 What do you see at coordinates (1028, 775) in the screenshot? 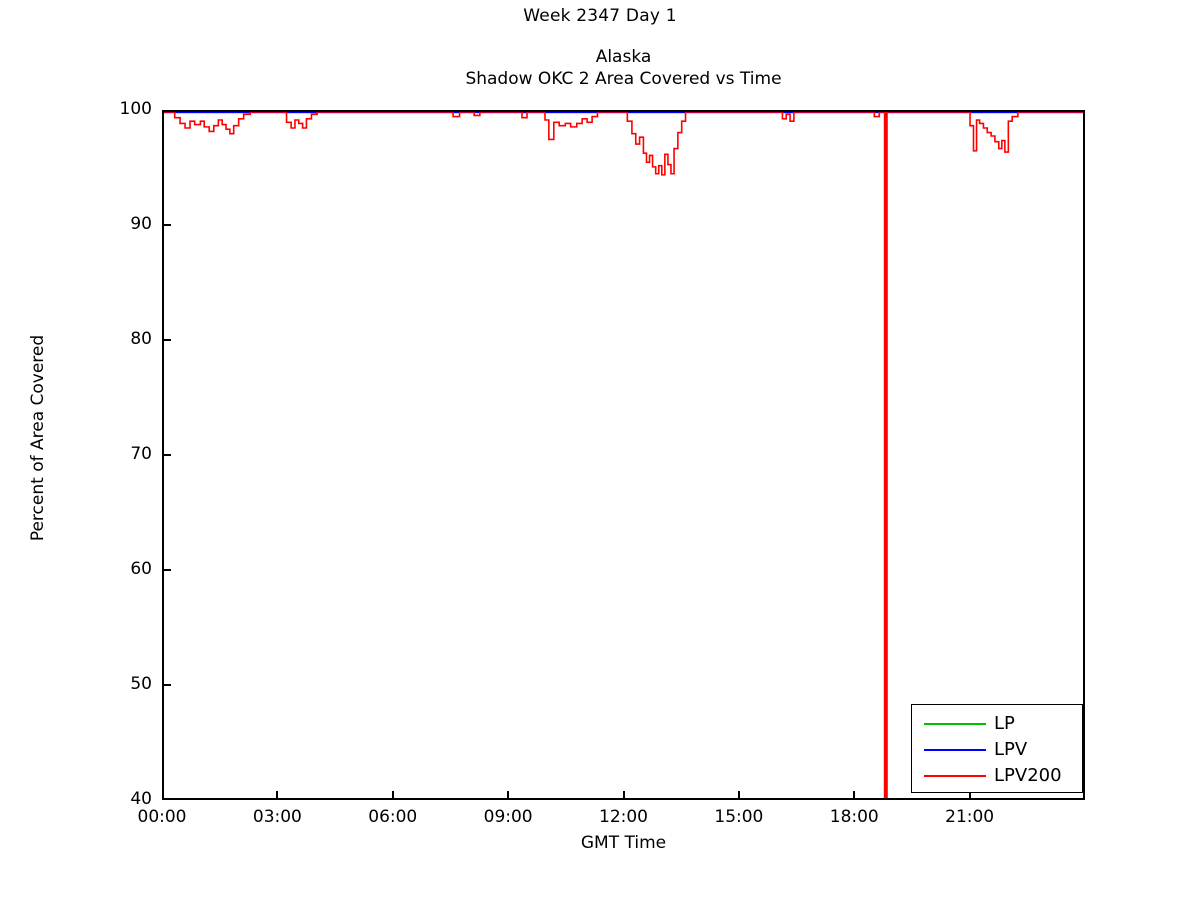
I see `legend-label-lpv200: LPV200` at bounding box center [1028, 775].